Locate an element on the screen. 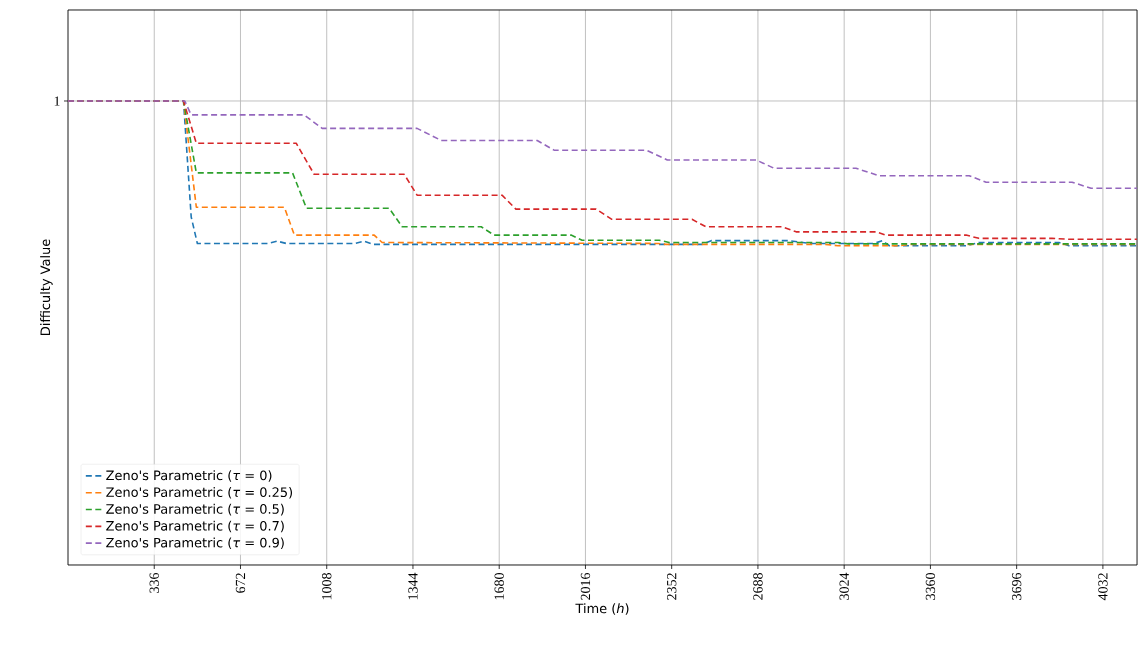 This screenshot has width=1138, height=657. y-axis-title: Difficulty Value is located at coordinates (46, 287).